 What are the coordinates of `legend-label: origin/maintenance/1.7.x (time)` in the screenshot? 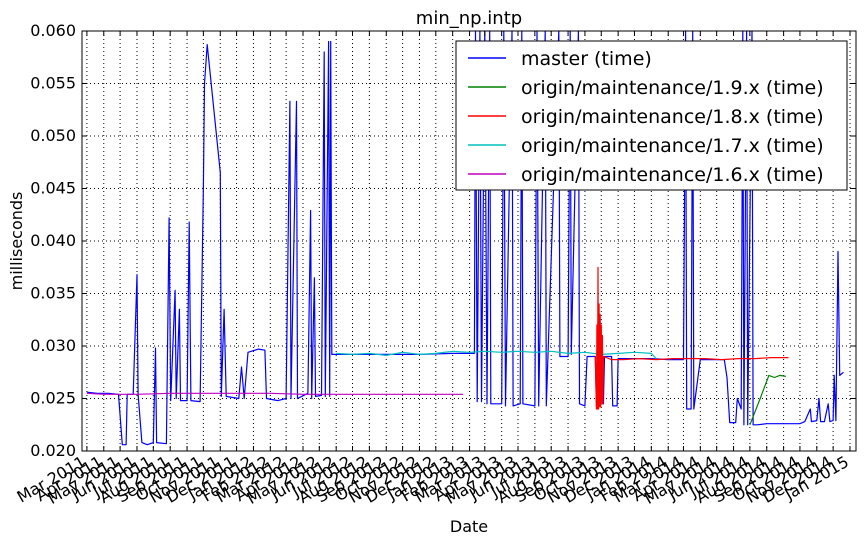 It's located at (672, 146).